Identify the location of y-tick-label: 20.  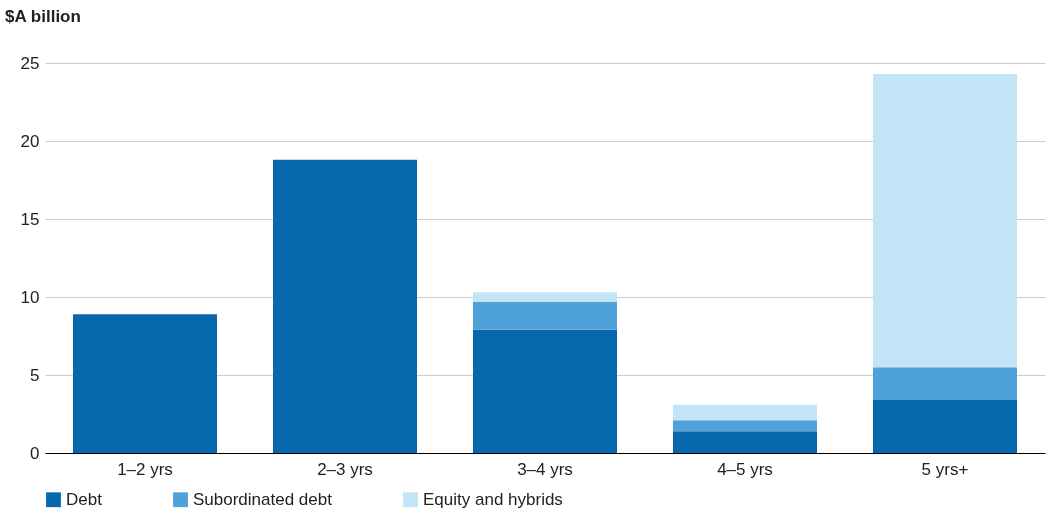
(30, 141).